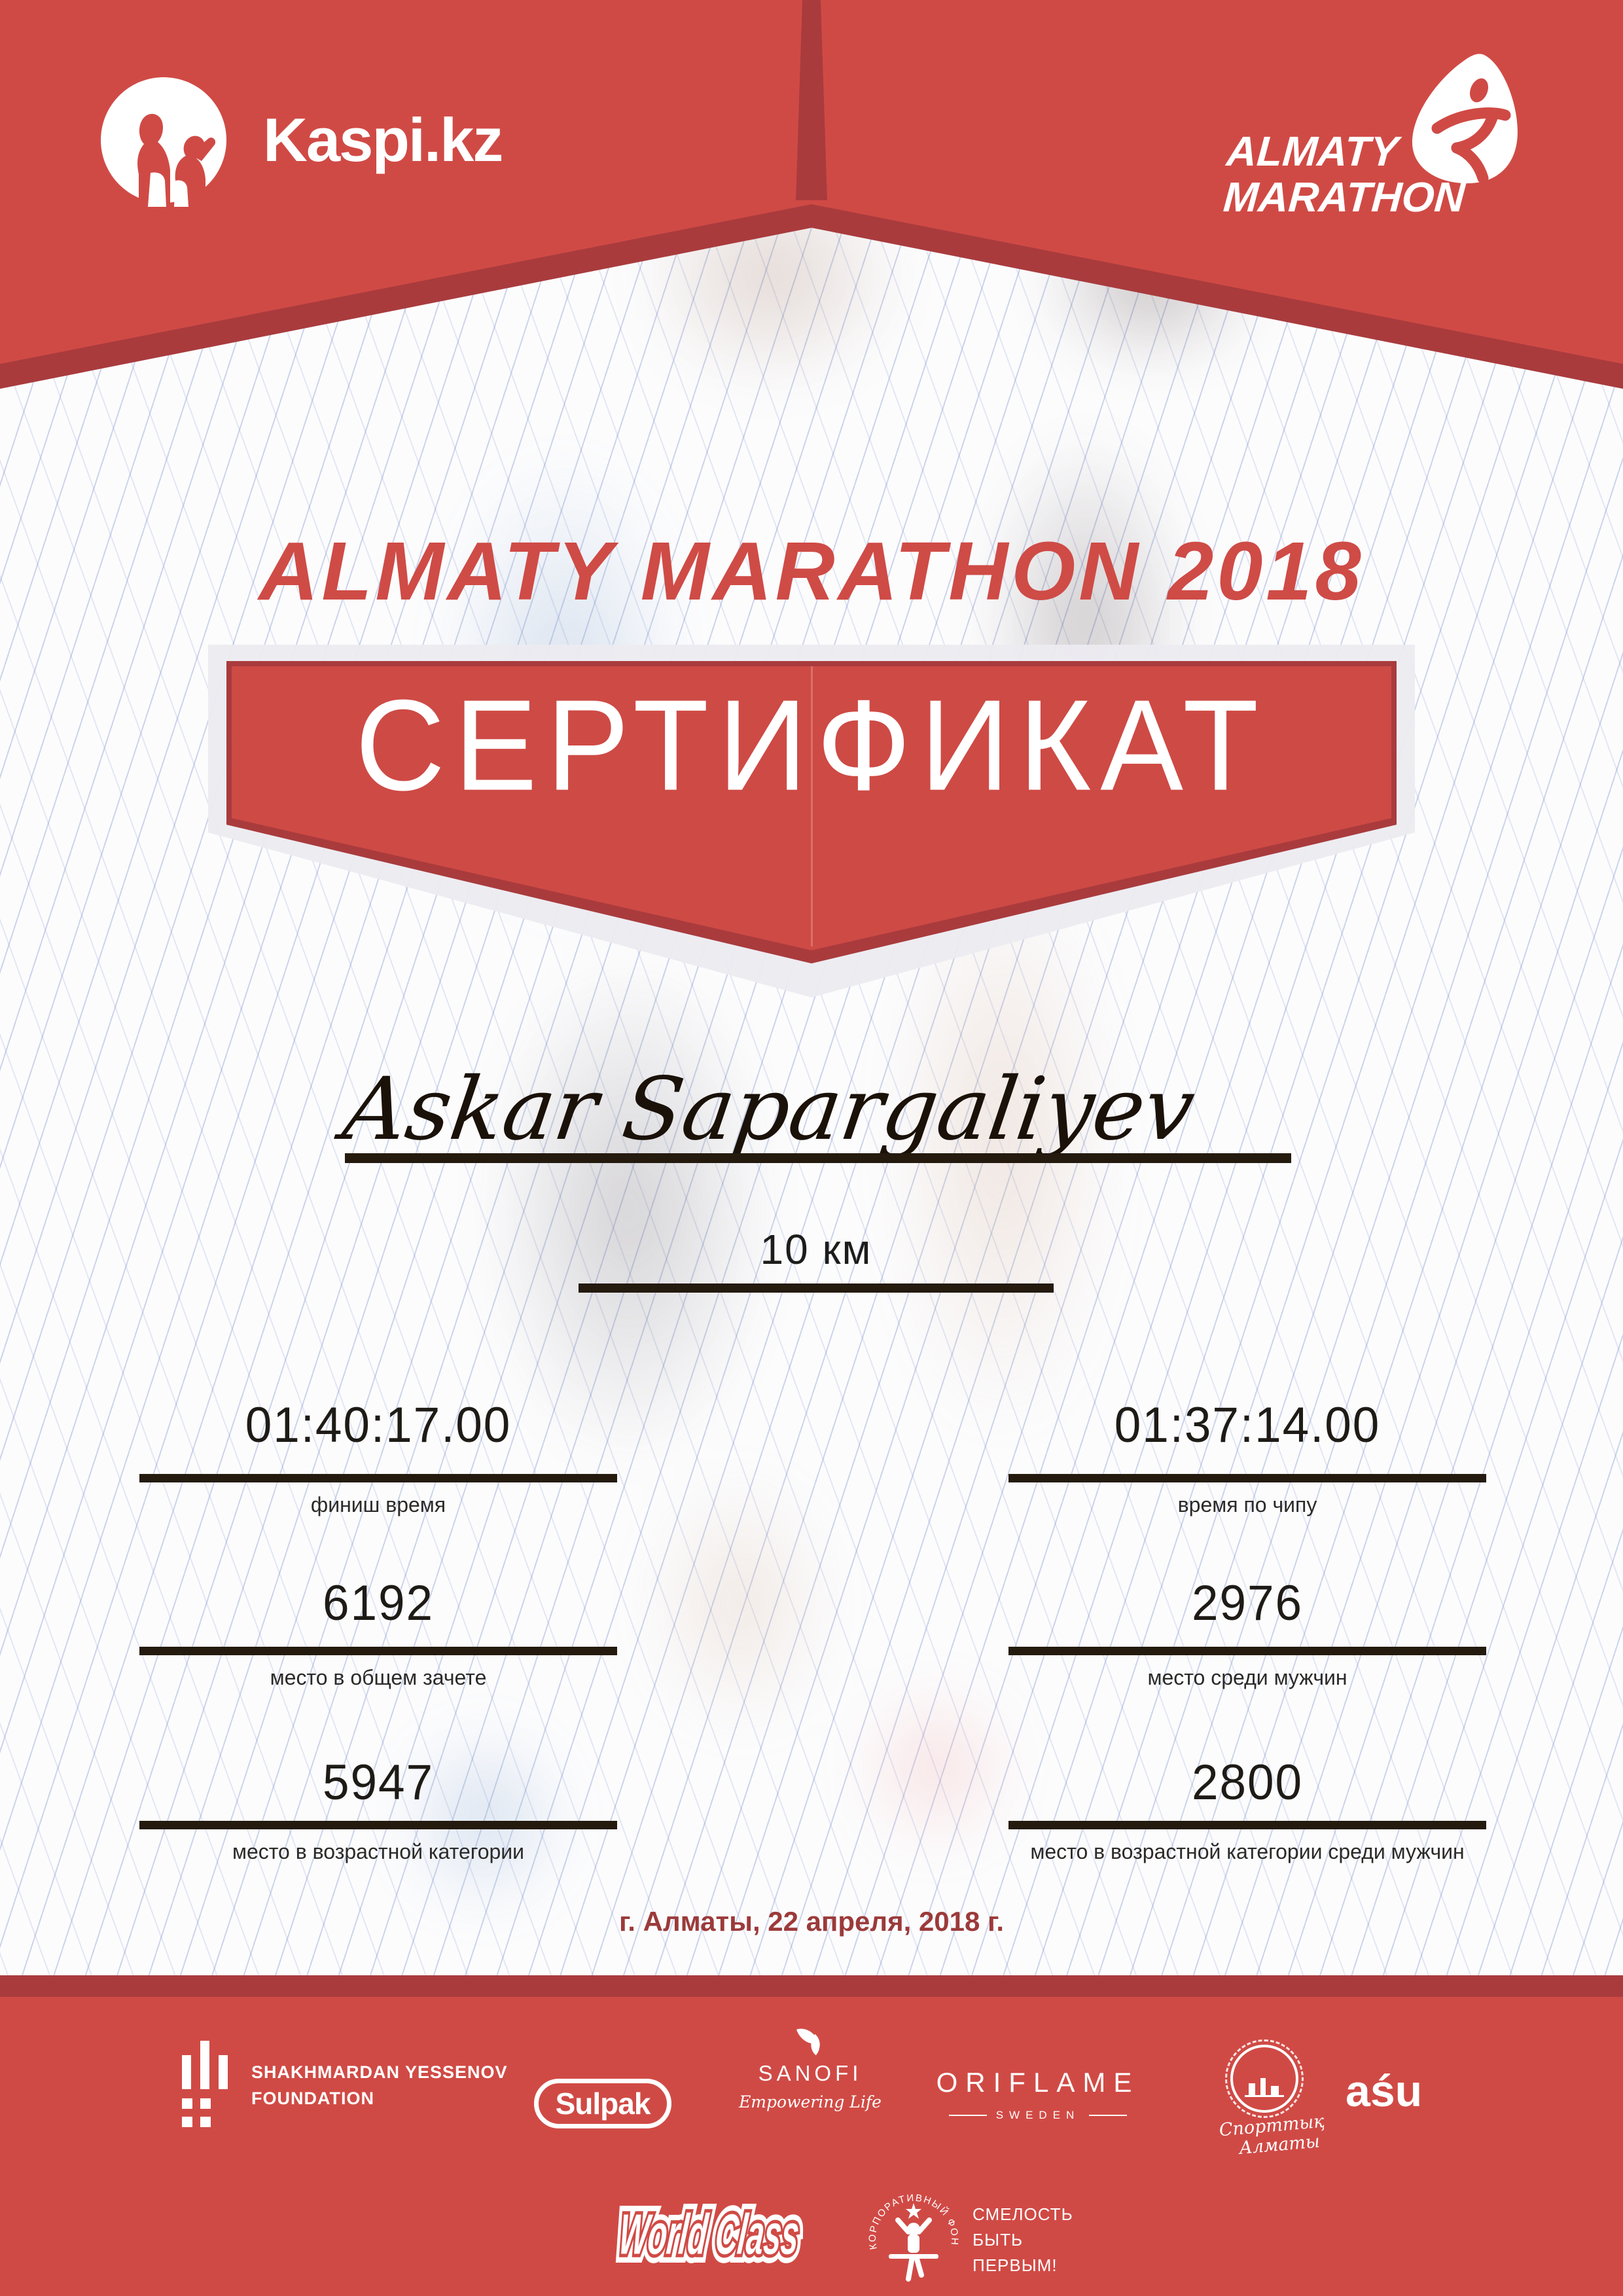 Image resolution: width=1623 pixels, height=2296 pixels. Describe the element at coordinates (383, 139) in the screenshot. I see `kaspi-logo-text: Kaspi.kz` at that location.